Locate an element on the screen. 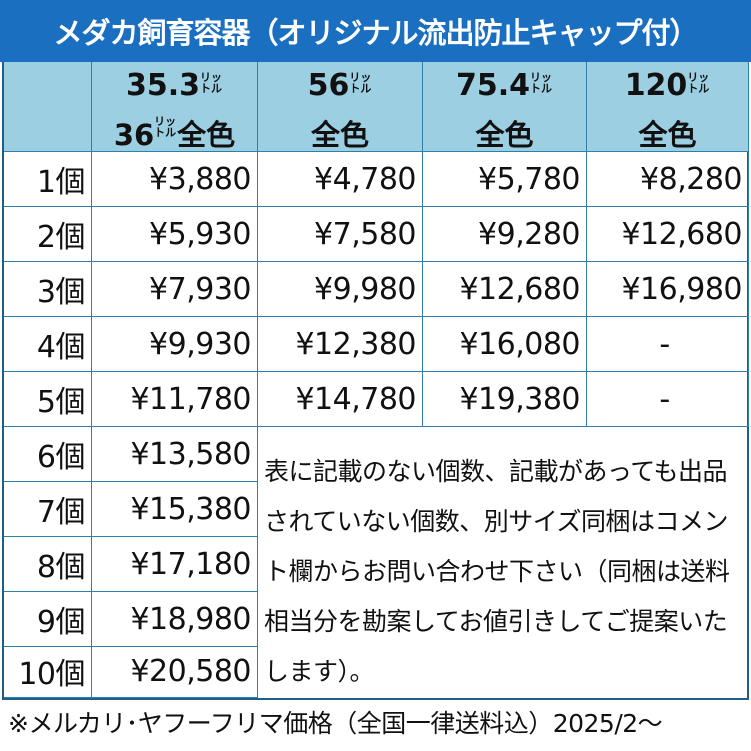 The image size is (751, 751). column-header: 120リットル 全色 is located at coordinates (668, 107).